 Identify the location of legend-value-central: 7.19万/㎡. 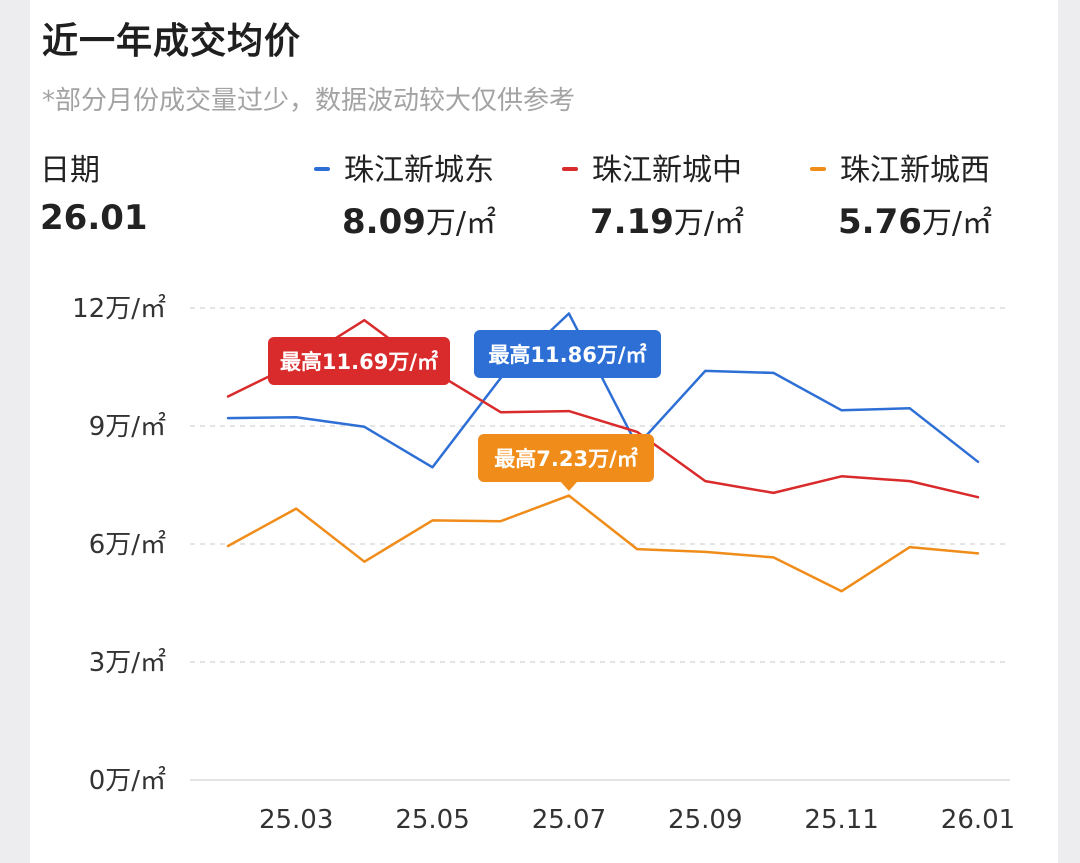
(667, 220).